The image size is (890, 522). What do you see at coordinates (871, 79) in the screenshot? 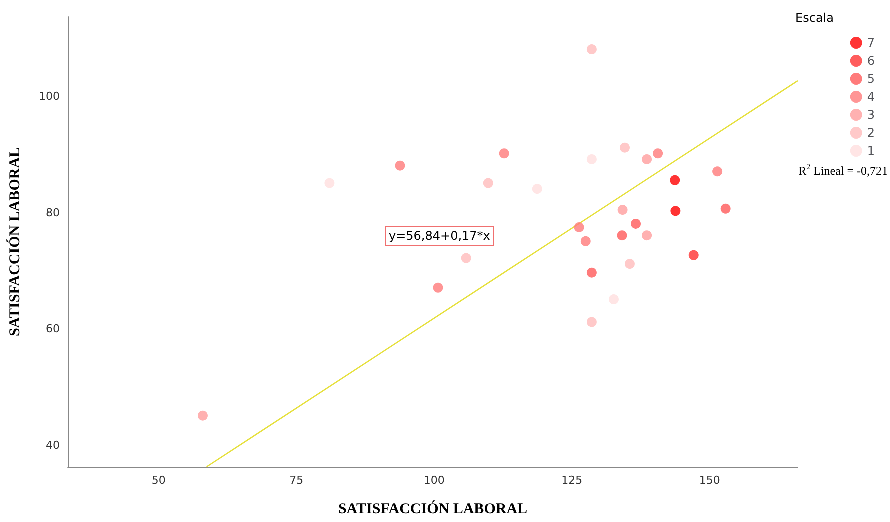
I see `legend-label: 5` at bounding box center [871, 79].